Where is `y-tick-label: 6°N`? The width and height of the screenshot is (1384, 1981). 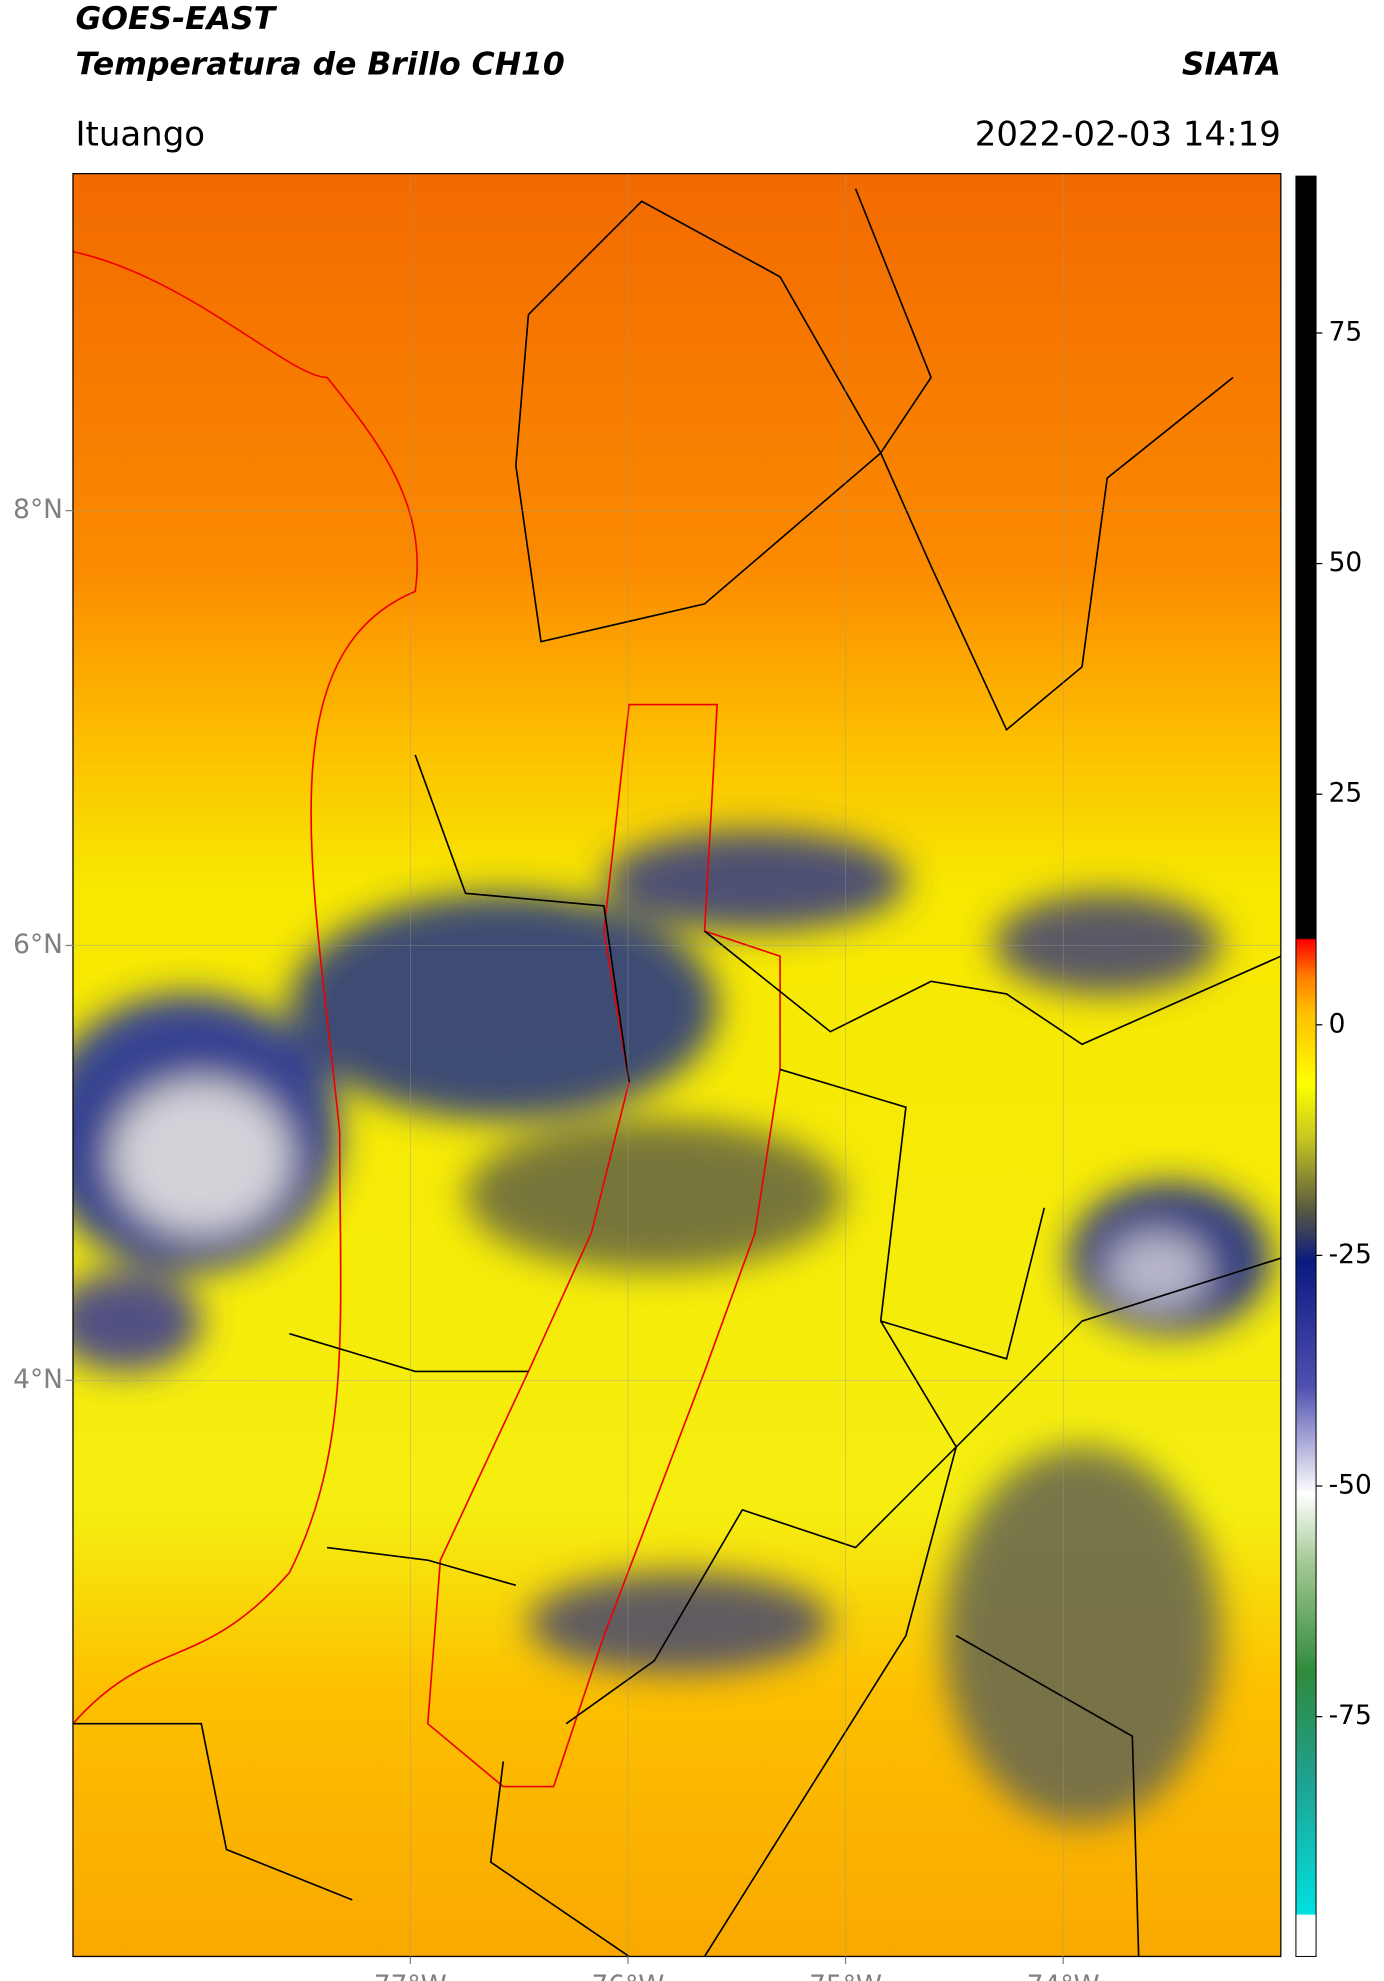 y-tick-label: 6°N is located at coordinates (38, 944).